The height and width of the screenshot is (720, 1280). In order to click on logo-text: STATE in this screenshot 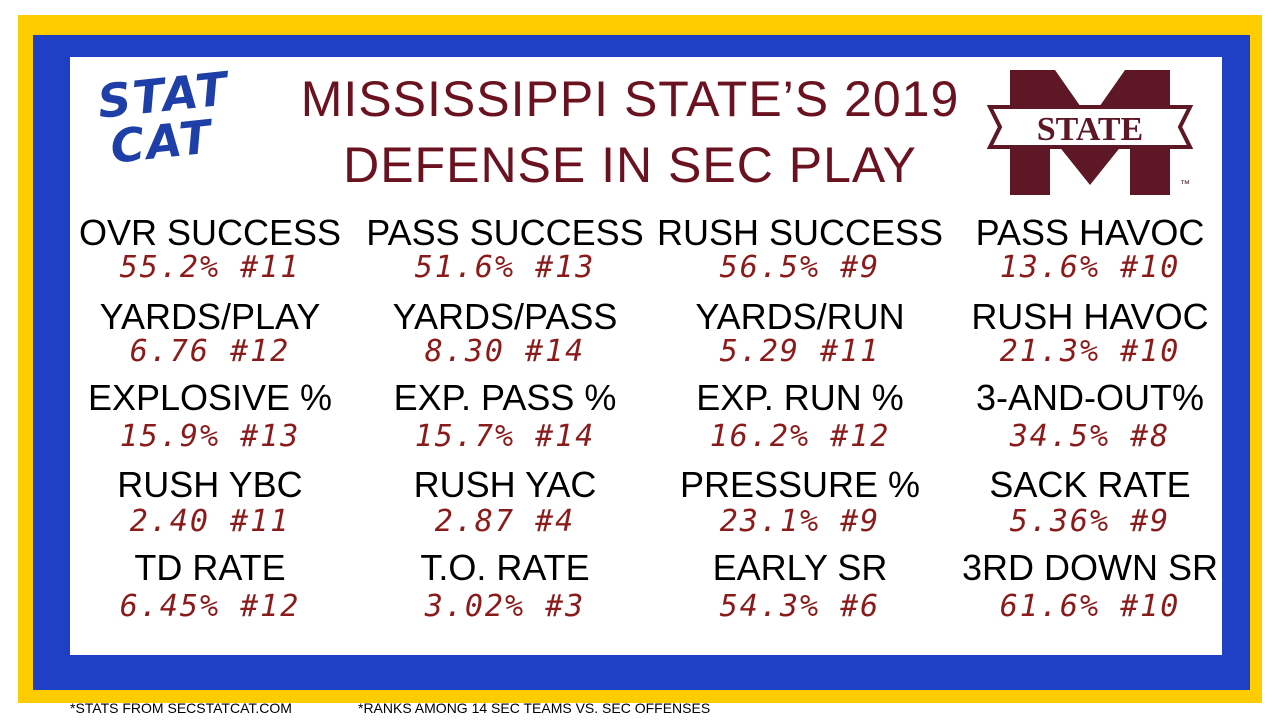, I will do `click(1090, 129)`.